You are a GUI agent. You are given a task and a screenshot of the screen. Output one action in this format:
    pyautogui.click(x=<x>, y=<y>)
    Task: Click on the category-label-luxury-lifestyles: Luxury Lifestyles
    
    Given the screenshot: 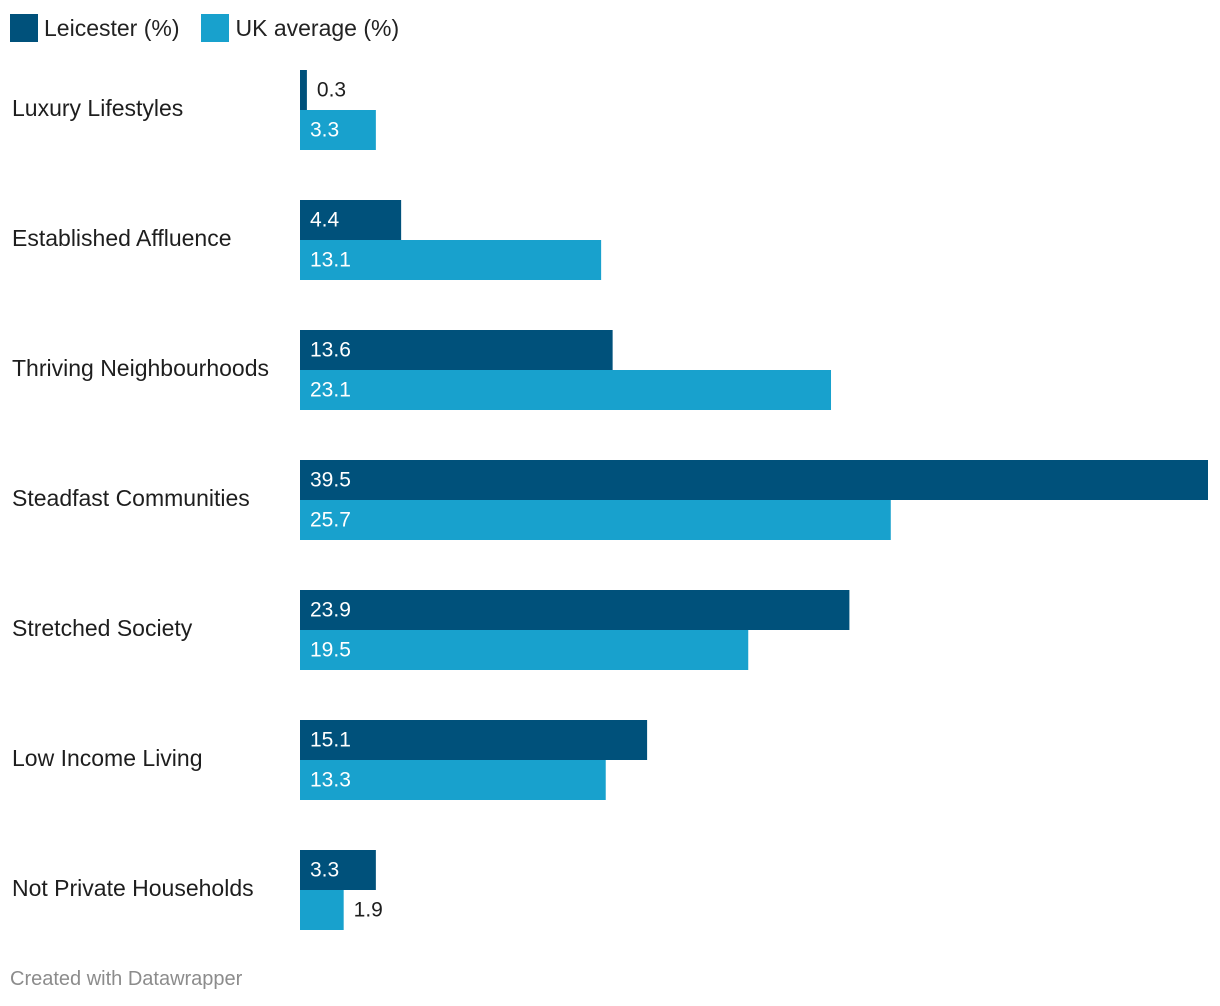 What is the action you would take?
    pyautogui.click(x=97, y=108)
    